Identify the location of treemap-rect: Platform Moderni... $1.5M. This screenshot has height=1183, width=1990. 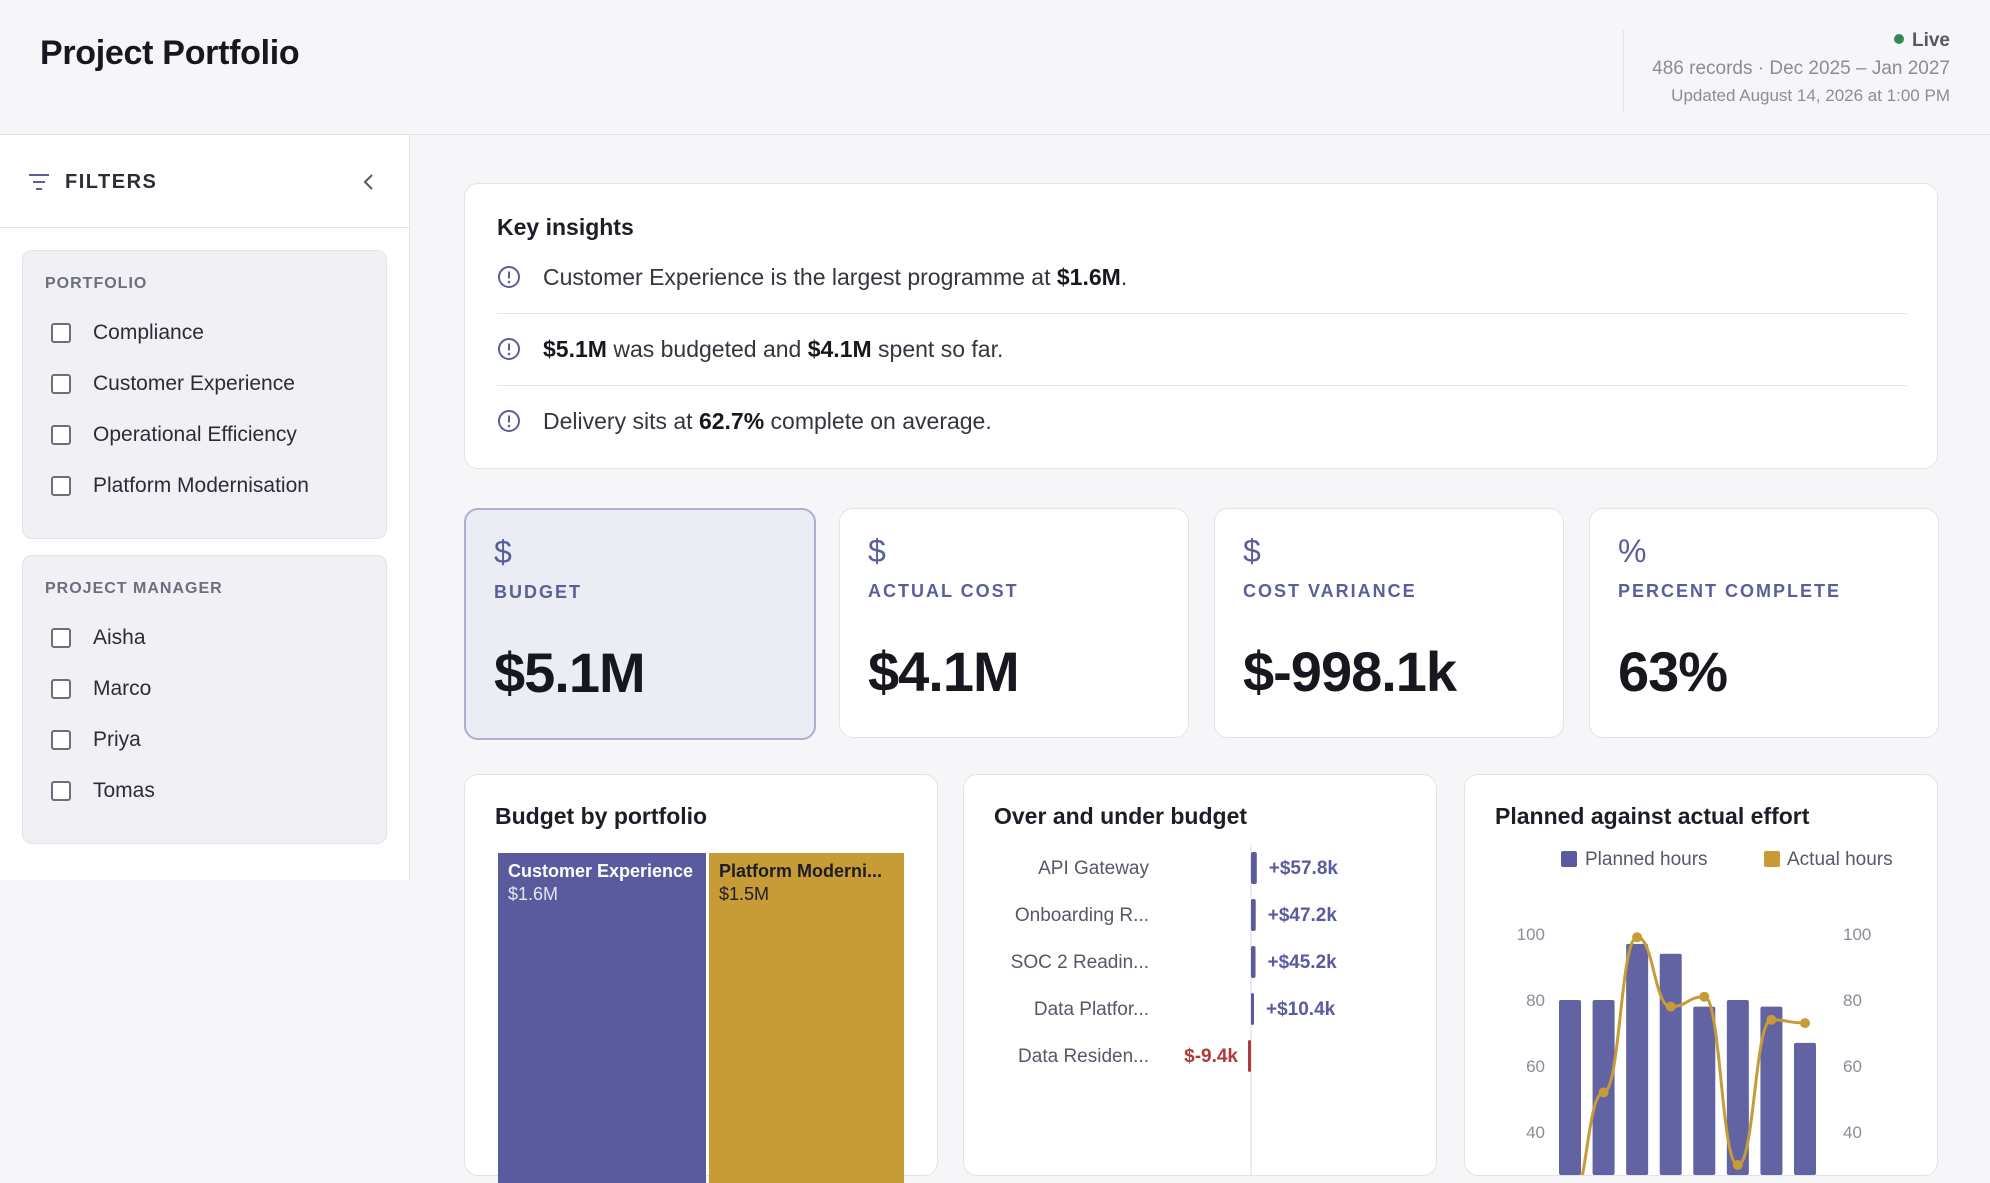
(806, 1018).